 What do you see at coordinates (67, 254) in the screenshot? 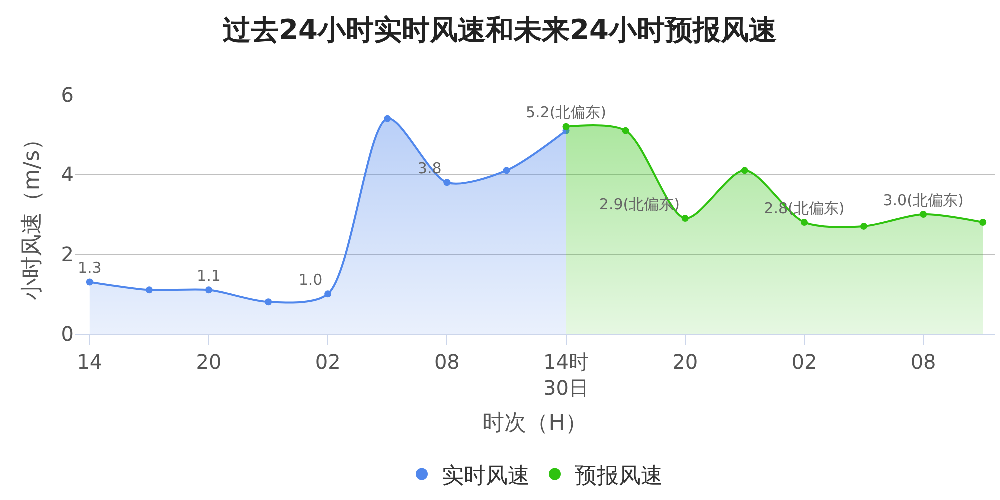
I see `y-tick-label: 2` at bounding box center [67, 254].